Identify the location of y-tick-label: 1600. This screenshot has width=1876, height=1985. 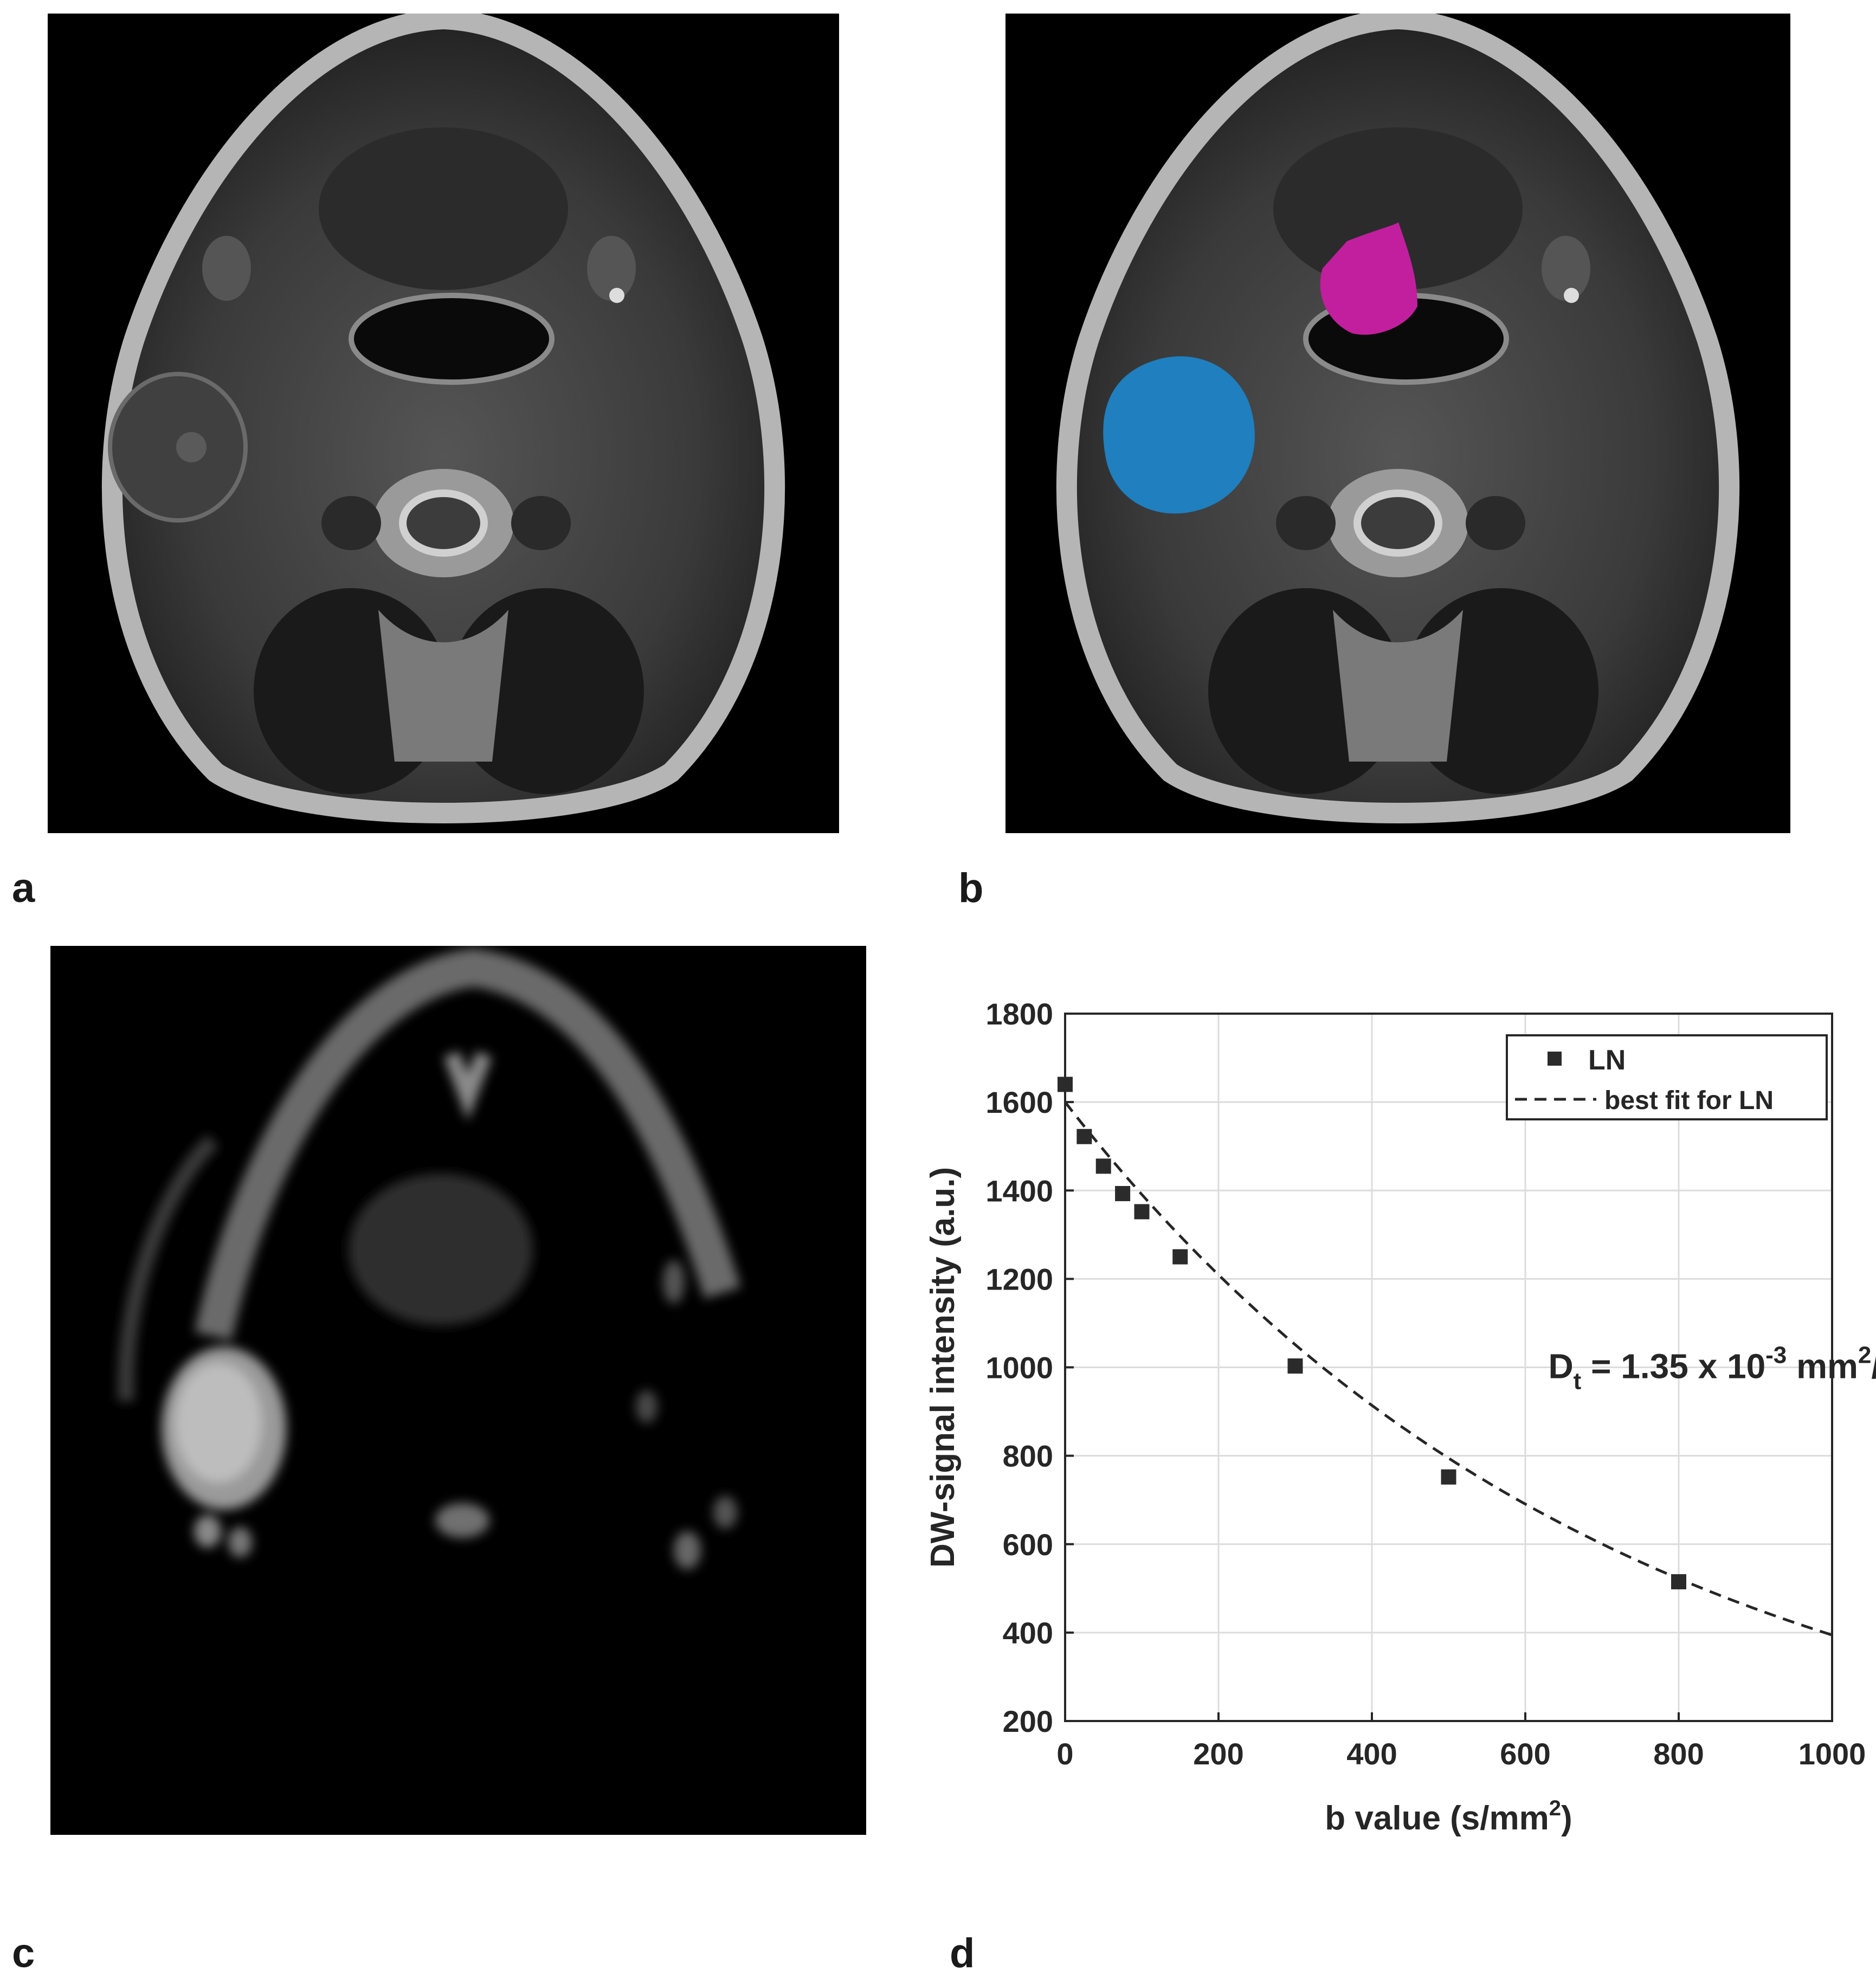
(1019, 1102).